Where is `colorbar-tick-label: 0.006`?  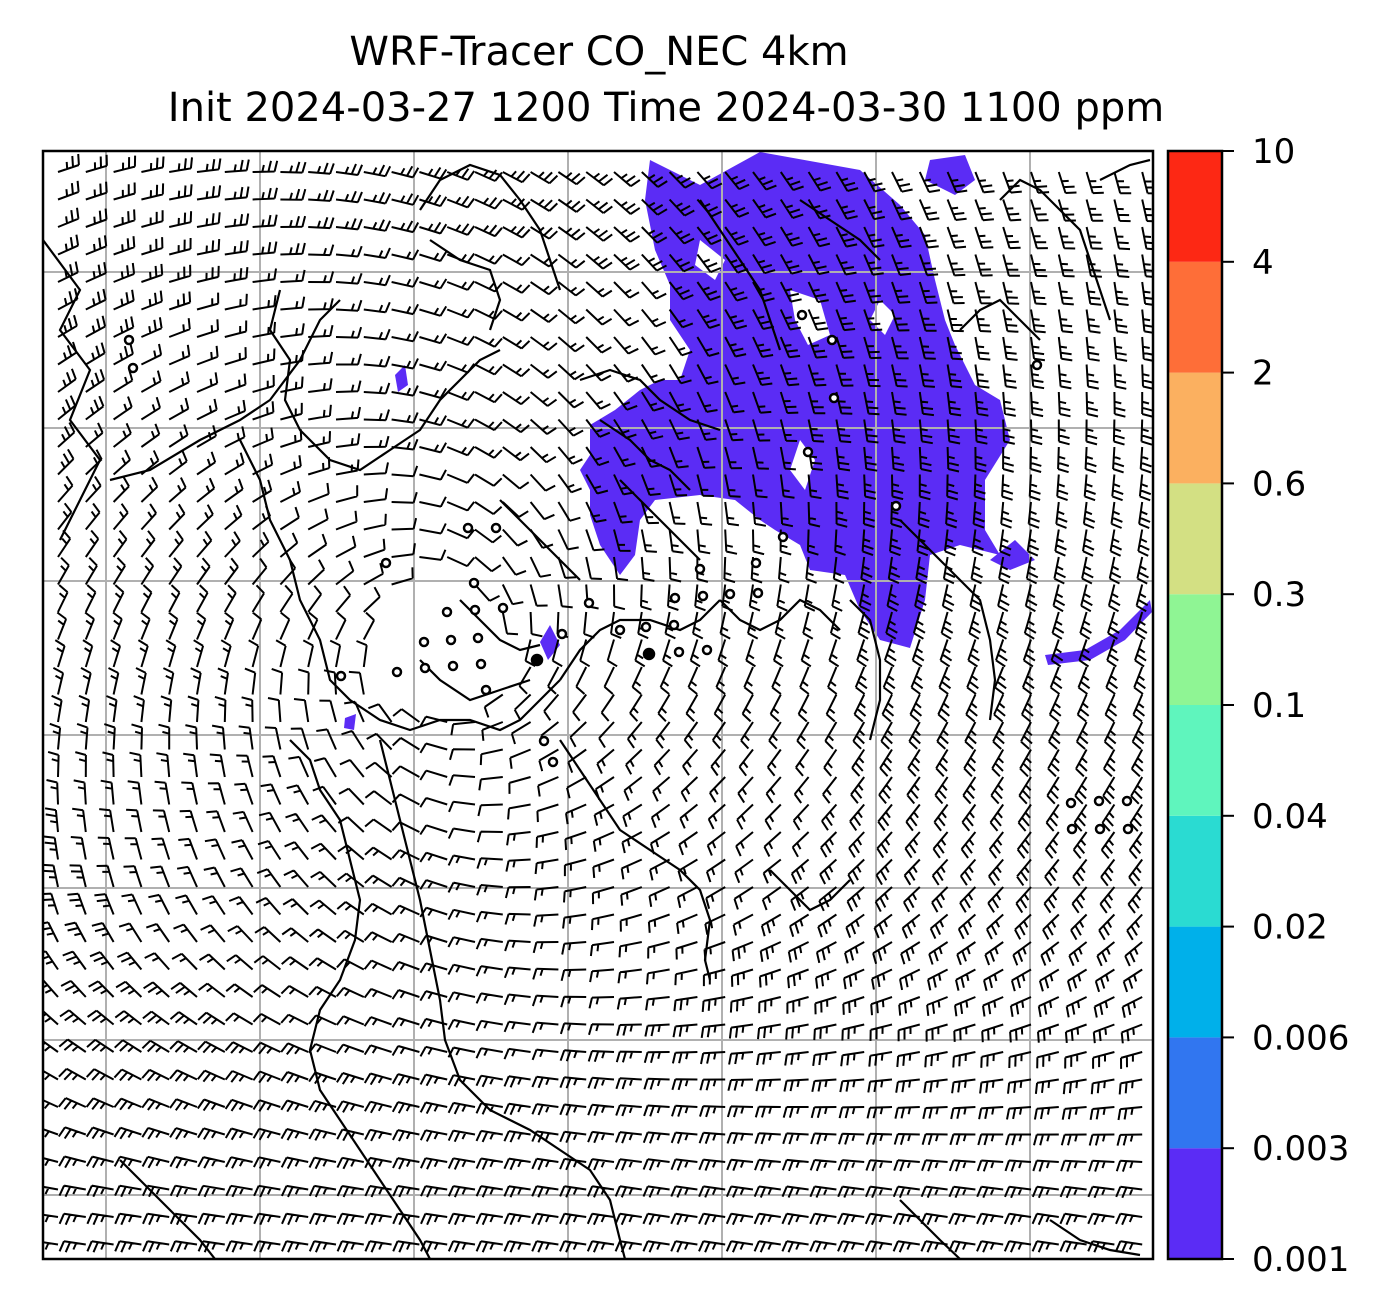
colorbar-tick-label: 0.006 is located at coordinates (1300, 1038).